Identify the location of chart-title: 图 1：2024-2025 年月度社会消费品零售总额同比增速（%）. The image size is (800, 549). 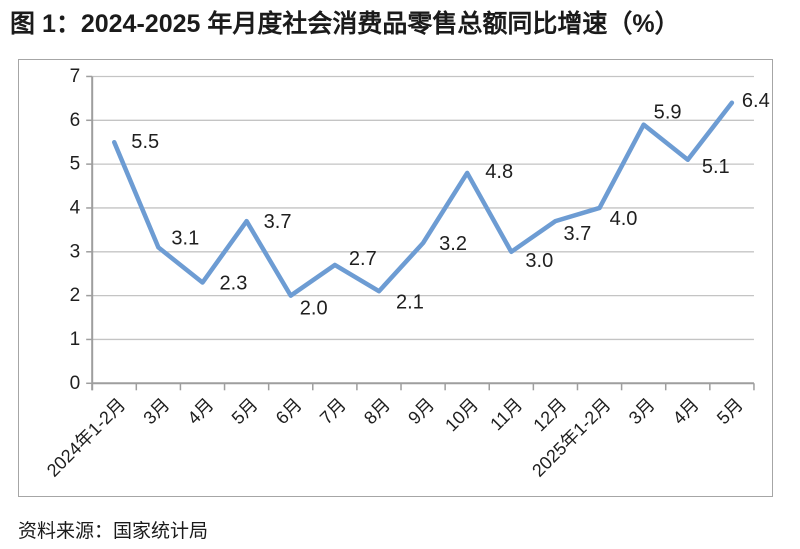
(345, 24).